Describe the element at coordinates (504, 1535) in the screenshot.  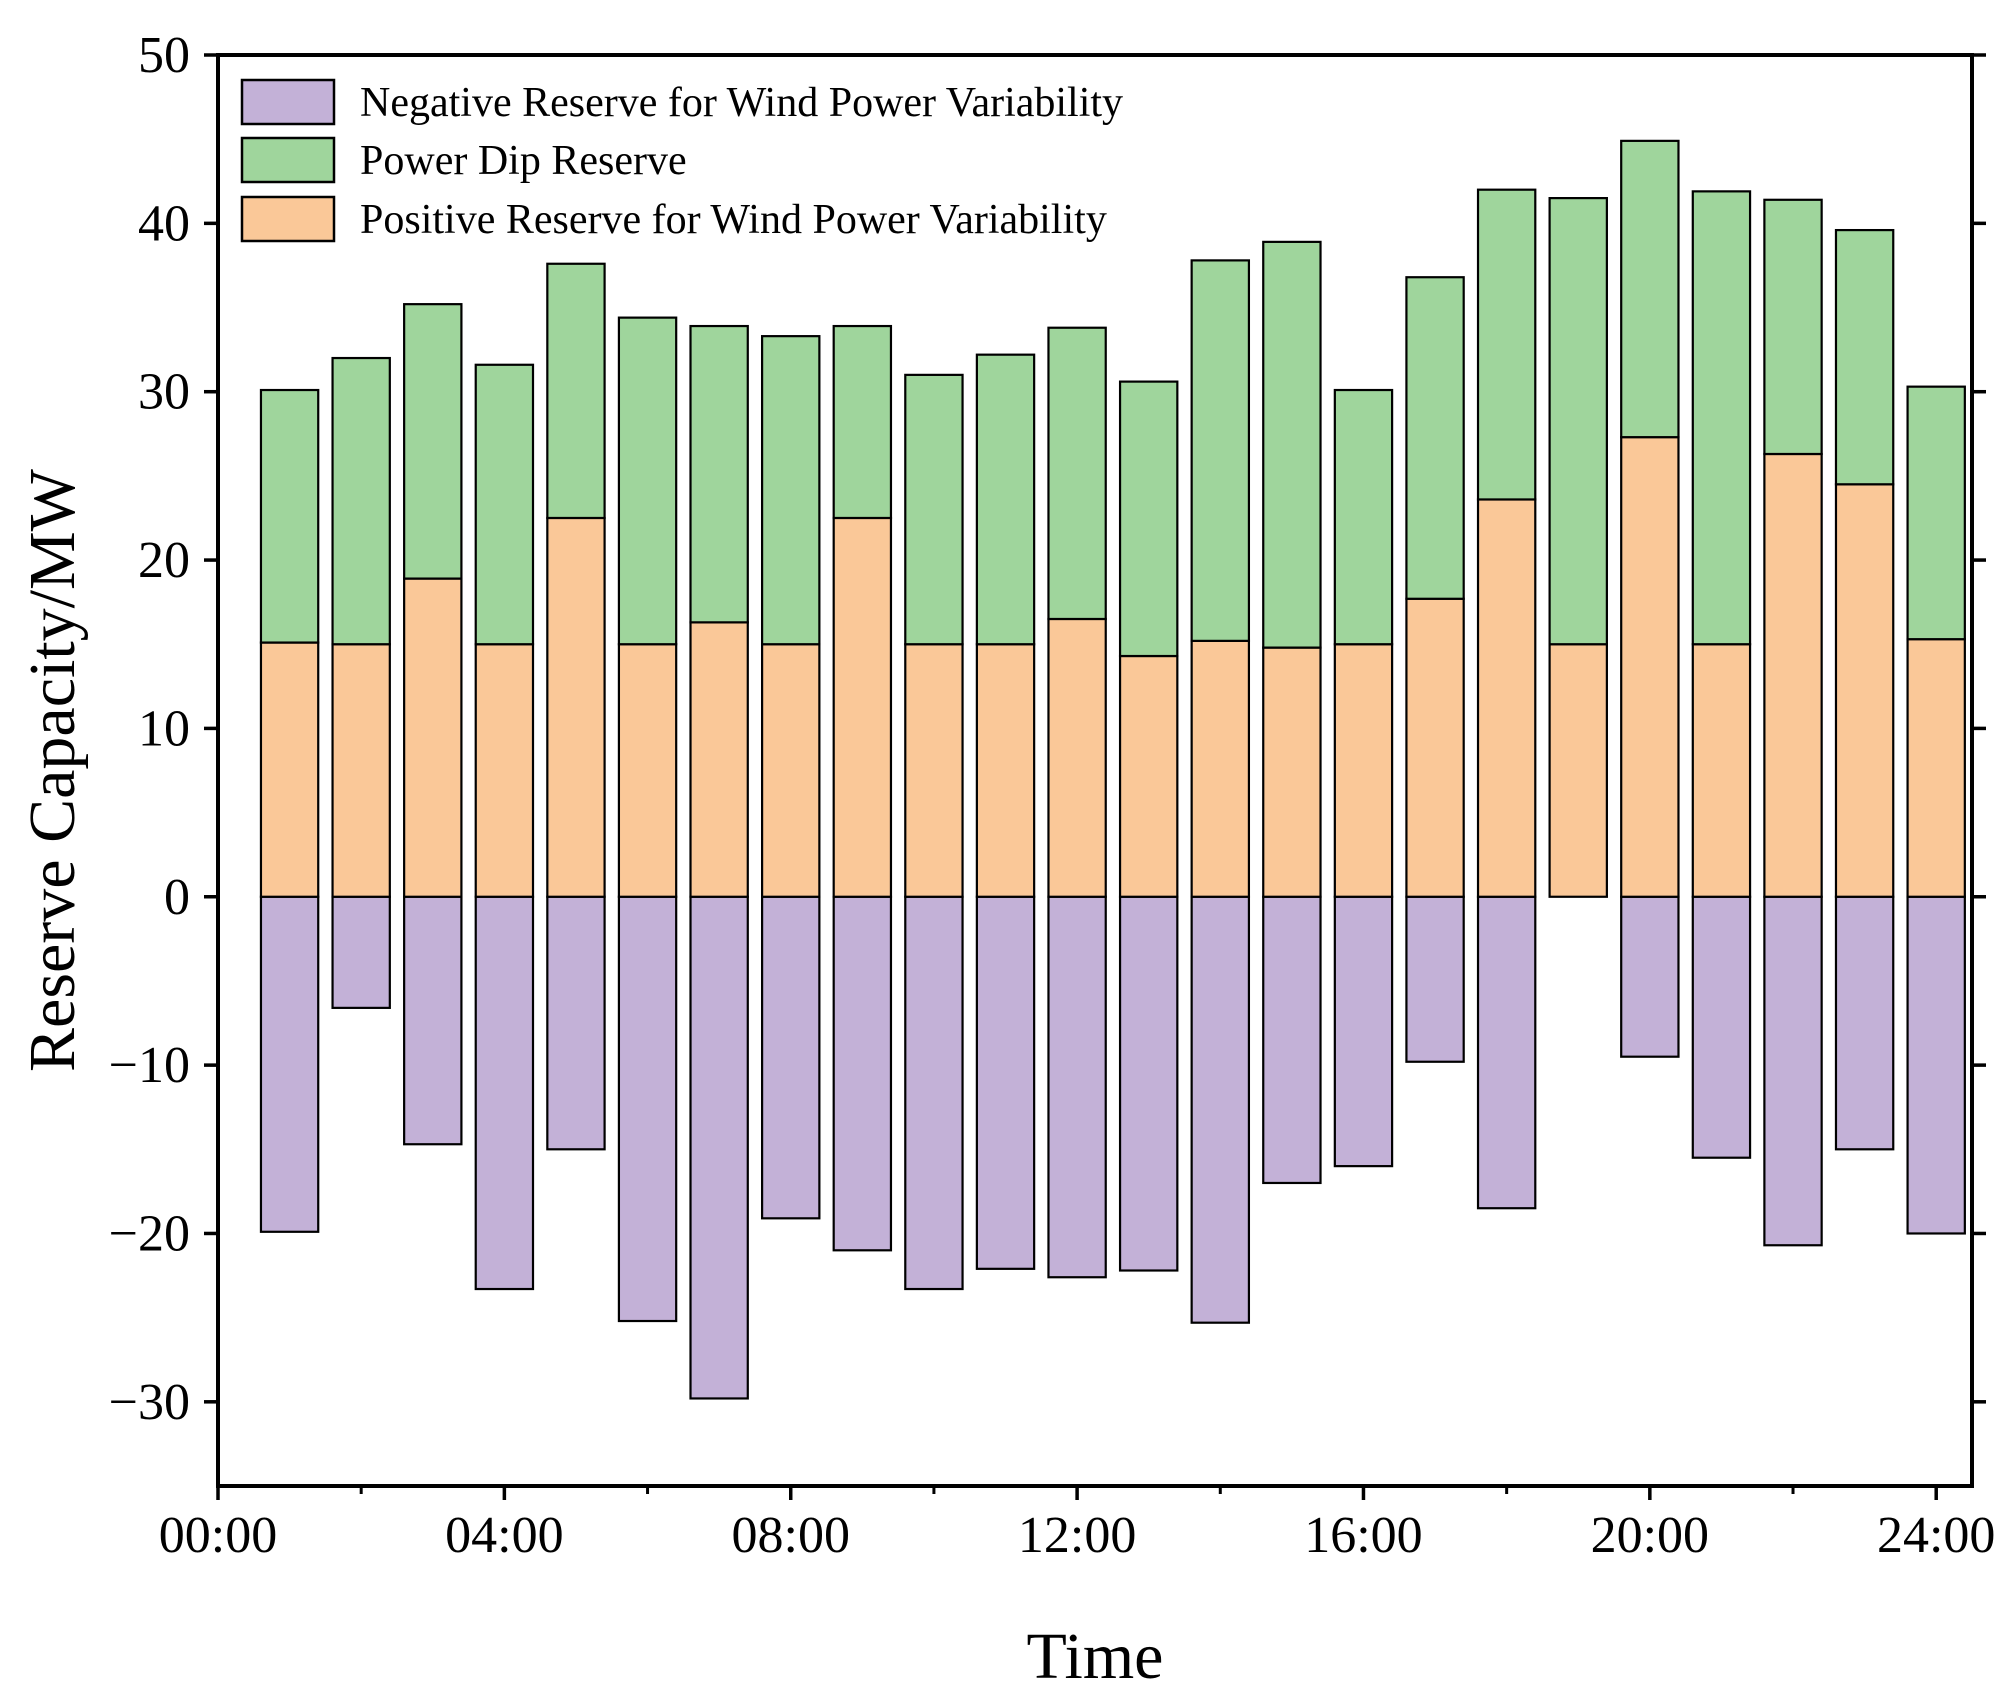
I see `x-tick-label: 04:00` at that location.